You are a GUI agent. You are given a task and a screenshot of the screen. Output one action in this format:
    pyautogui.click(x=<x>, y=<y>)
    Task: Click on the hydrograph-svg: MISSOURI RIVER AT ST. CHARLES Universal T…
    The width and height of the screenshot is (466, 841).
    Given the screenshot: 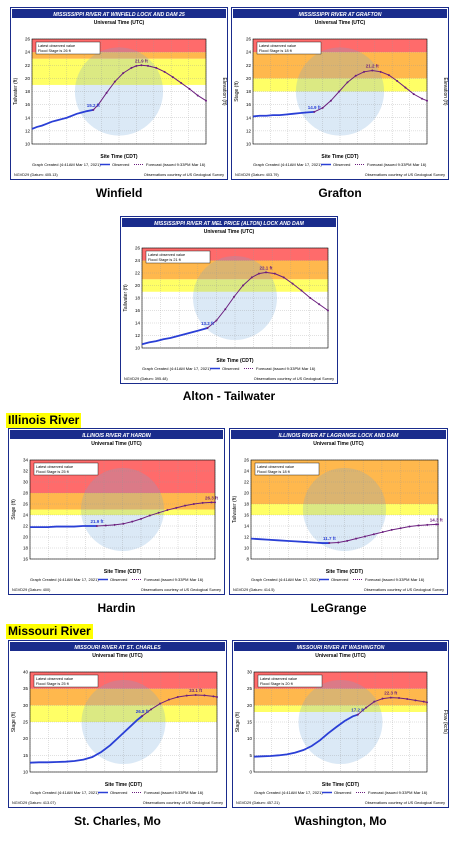 What is the action you would take?
    pyautogui.click(x=117, y=724)
    